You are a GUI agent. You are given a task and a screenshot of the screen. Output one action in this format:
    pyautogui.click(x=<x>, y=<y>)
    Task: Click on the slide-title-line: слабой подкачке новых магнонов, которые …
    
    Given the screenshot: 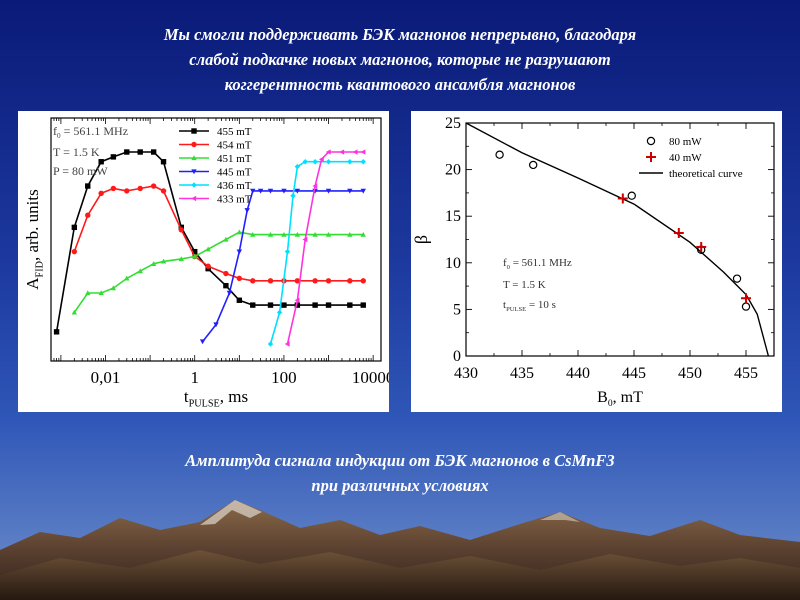 What is the action you would take?
    pyautogui.click(x=400, y=59)
    